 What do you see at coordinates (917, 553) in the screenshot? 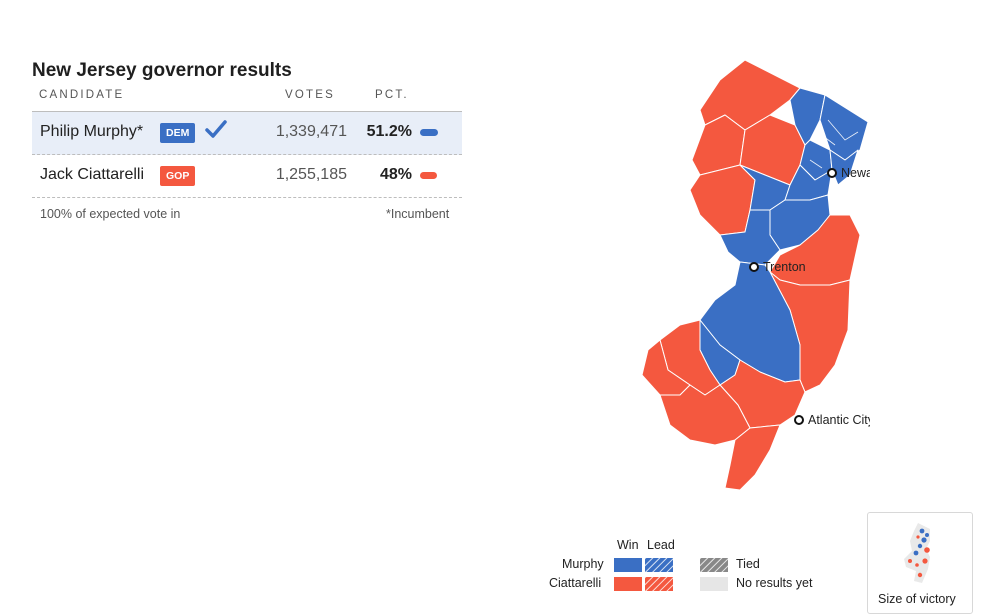
I see `bubble-map-icon` at bounding box center [917, 553].